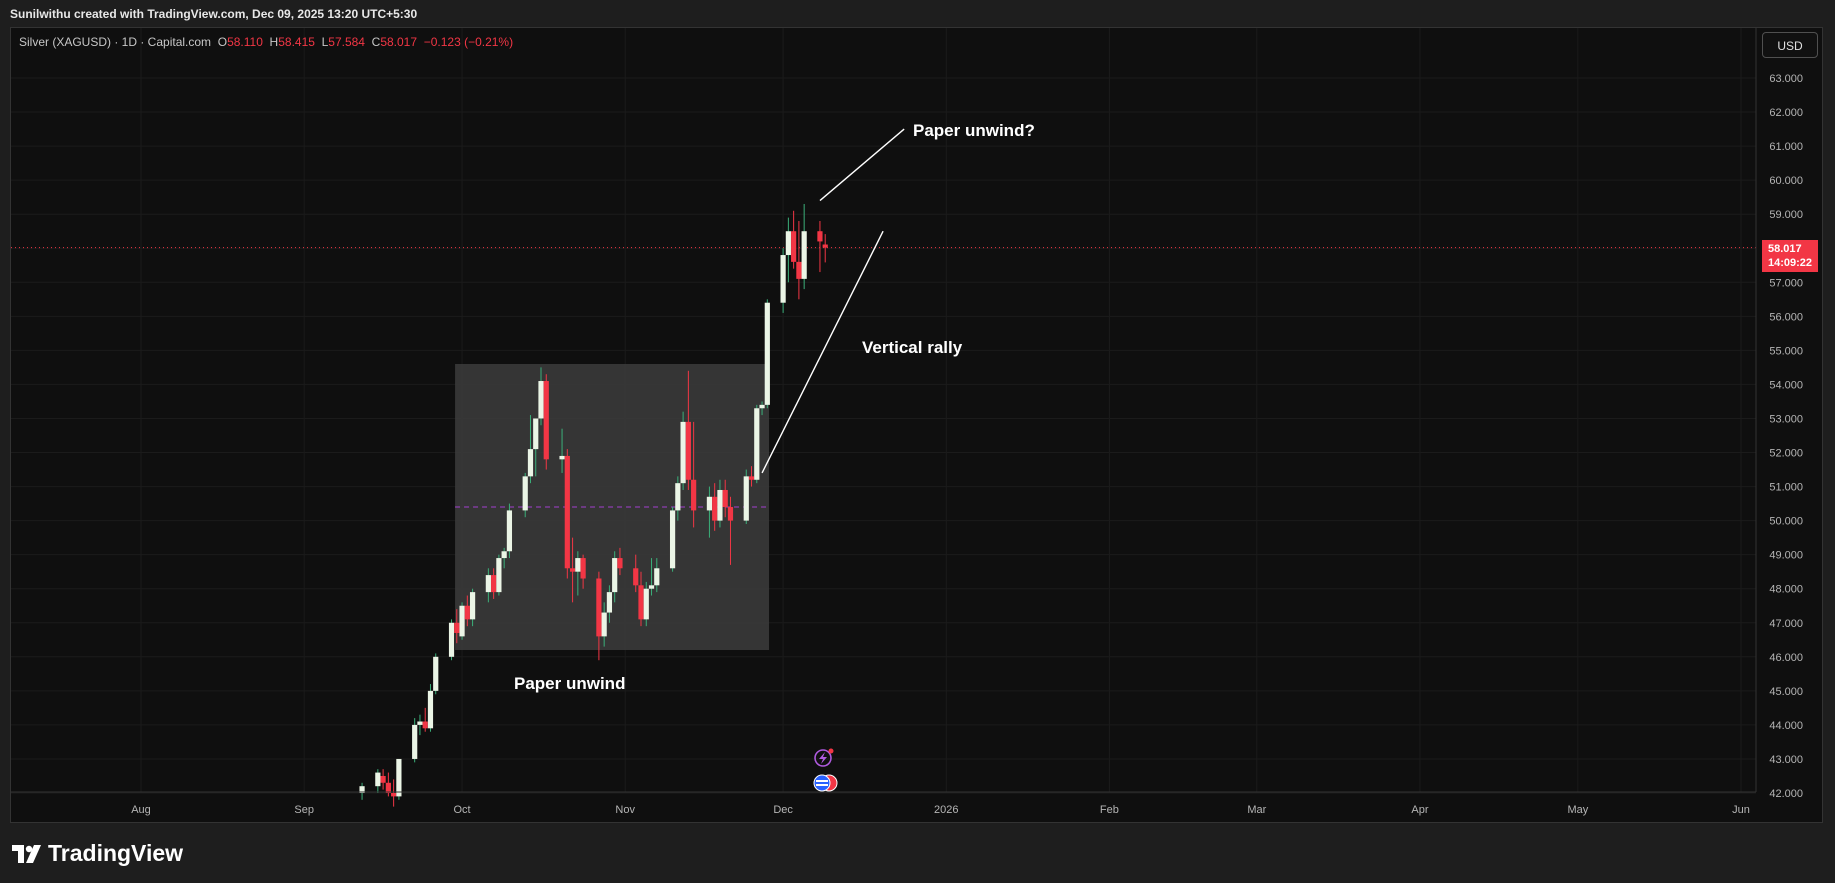 This screenshot has height=883, width=1835. Describe the element at coordinates (1786, 726) in the screenshot. I see `y-tick-label: 44.000` at that location.